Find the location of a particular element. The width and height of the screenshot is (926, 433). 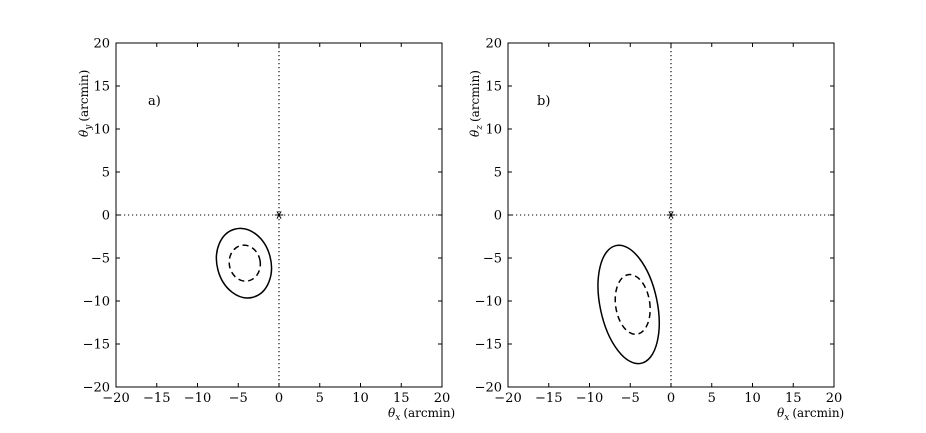

panel-a-x-tick-label: −15 is located at coordinates (156, 398).